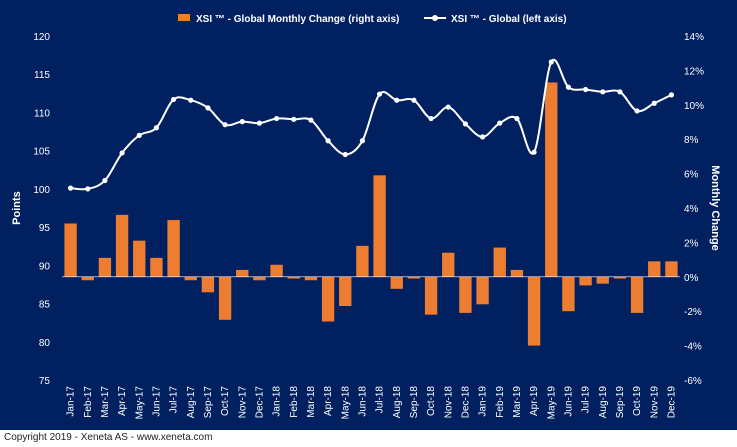  What do you see at coordinates (45, 228) in the screenshot?
I see `left-tick-label: 95` at bounding box center [45, 228].